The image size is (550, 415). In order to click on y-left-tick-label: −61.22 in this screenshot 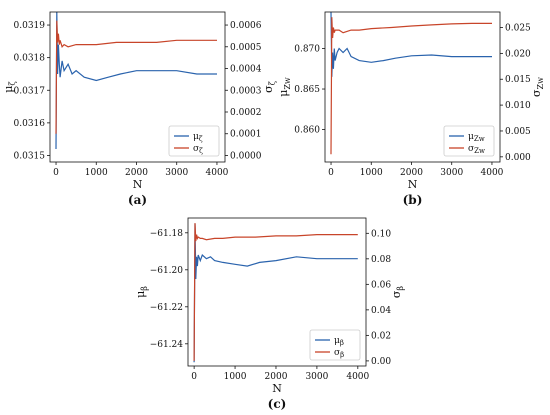, I will do `click(166, 308)`.